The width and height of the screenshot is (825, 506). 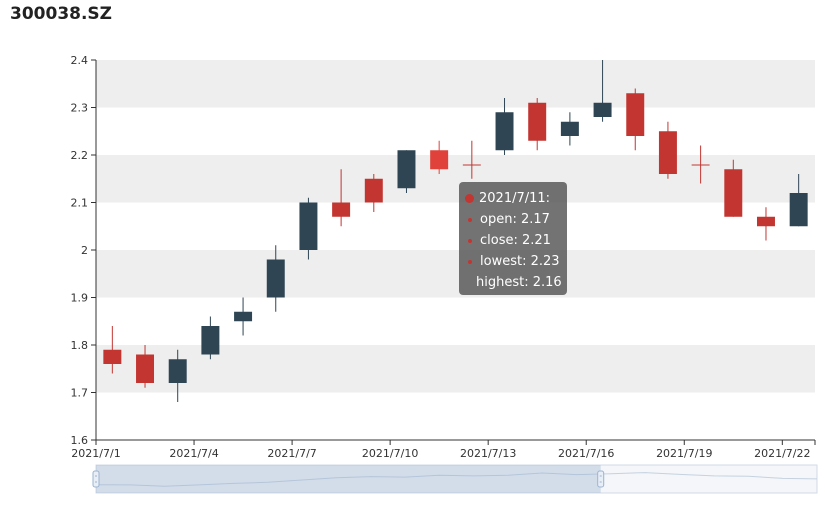 I want to click on x-tick-label: 2021/7/13, so click(x=488, y=453).